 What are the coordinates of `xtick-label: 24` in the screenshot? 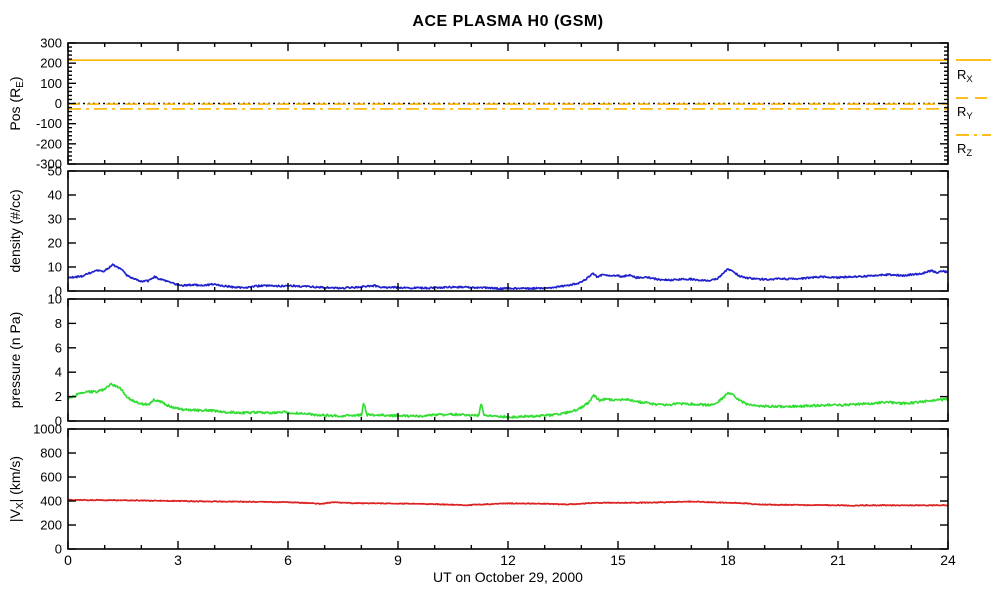 It's located at (948, 560).